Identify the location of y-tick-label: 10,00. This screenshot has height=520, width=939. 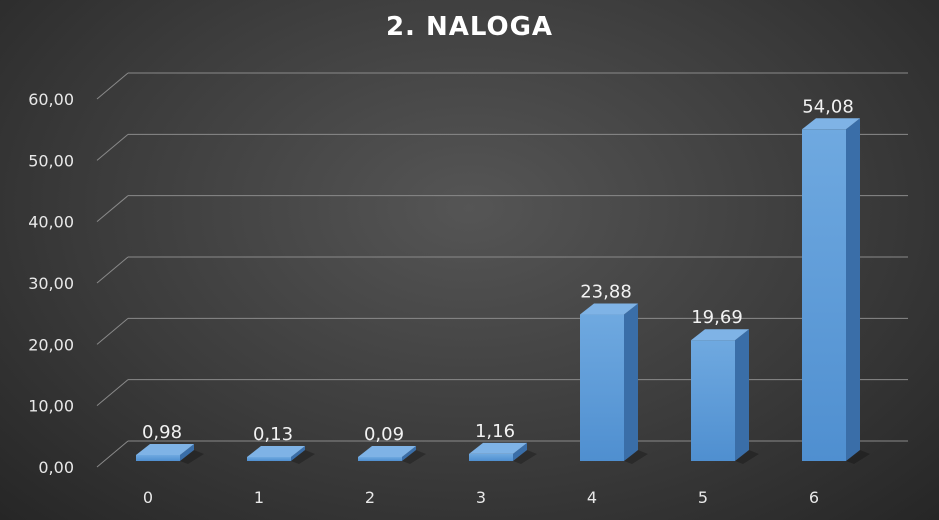
(51, 406).